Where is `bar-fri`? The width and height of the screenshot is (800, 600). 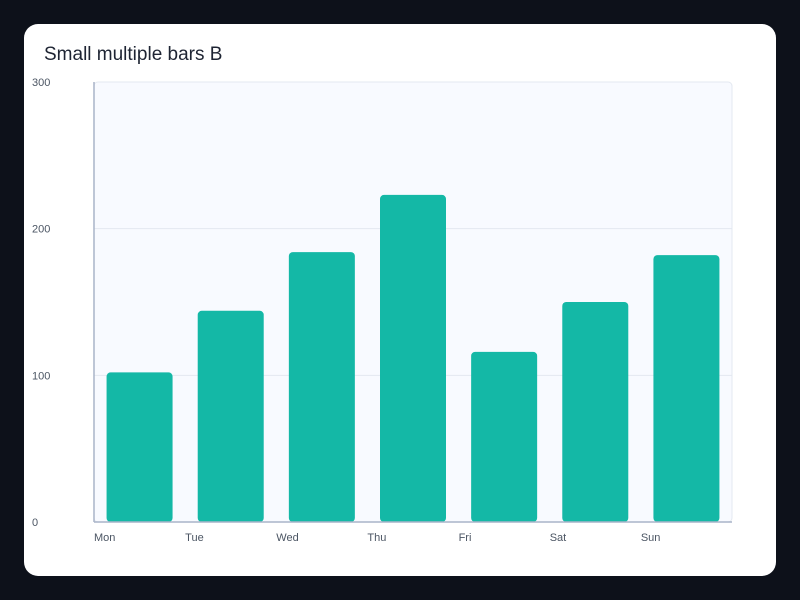
bar-fri is located at coordinates (504, 436).